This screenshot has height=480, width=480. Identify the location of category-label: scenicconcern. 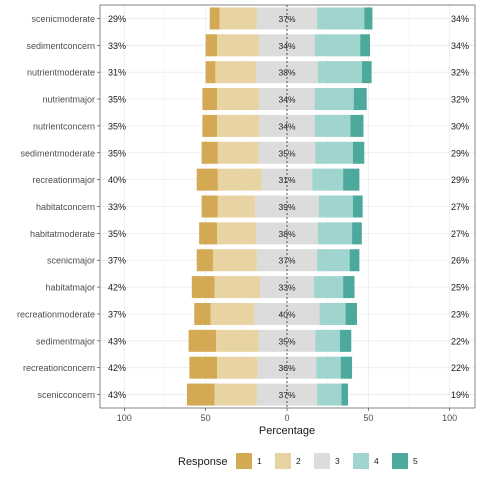
(66, 395).